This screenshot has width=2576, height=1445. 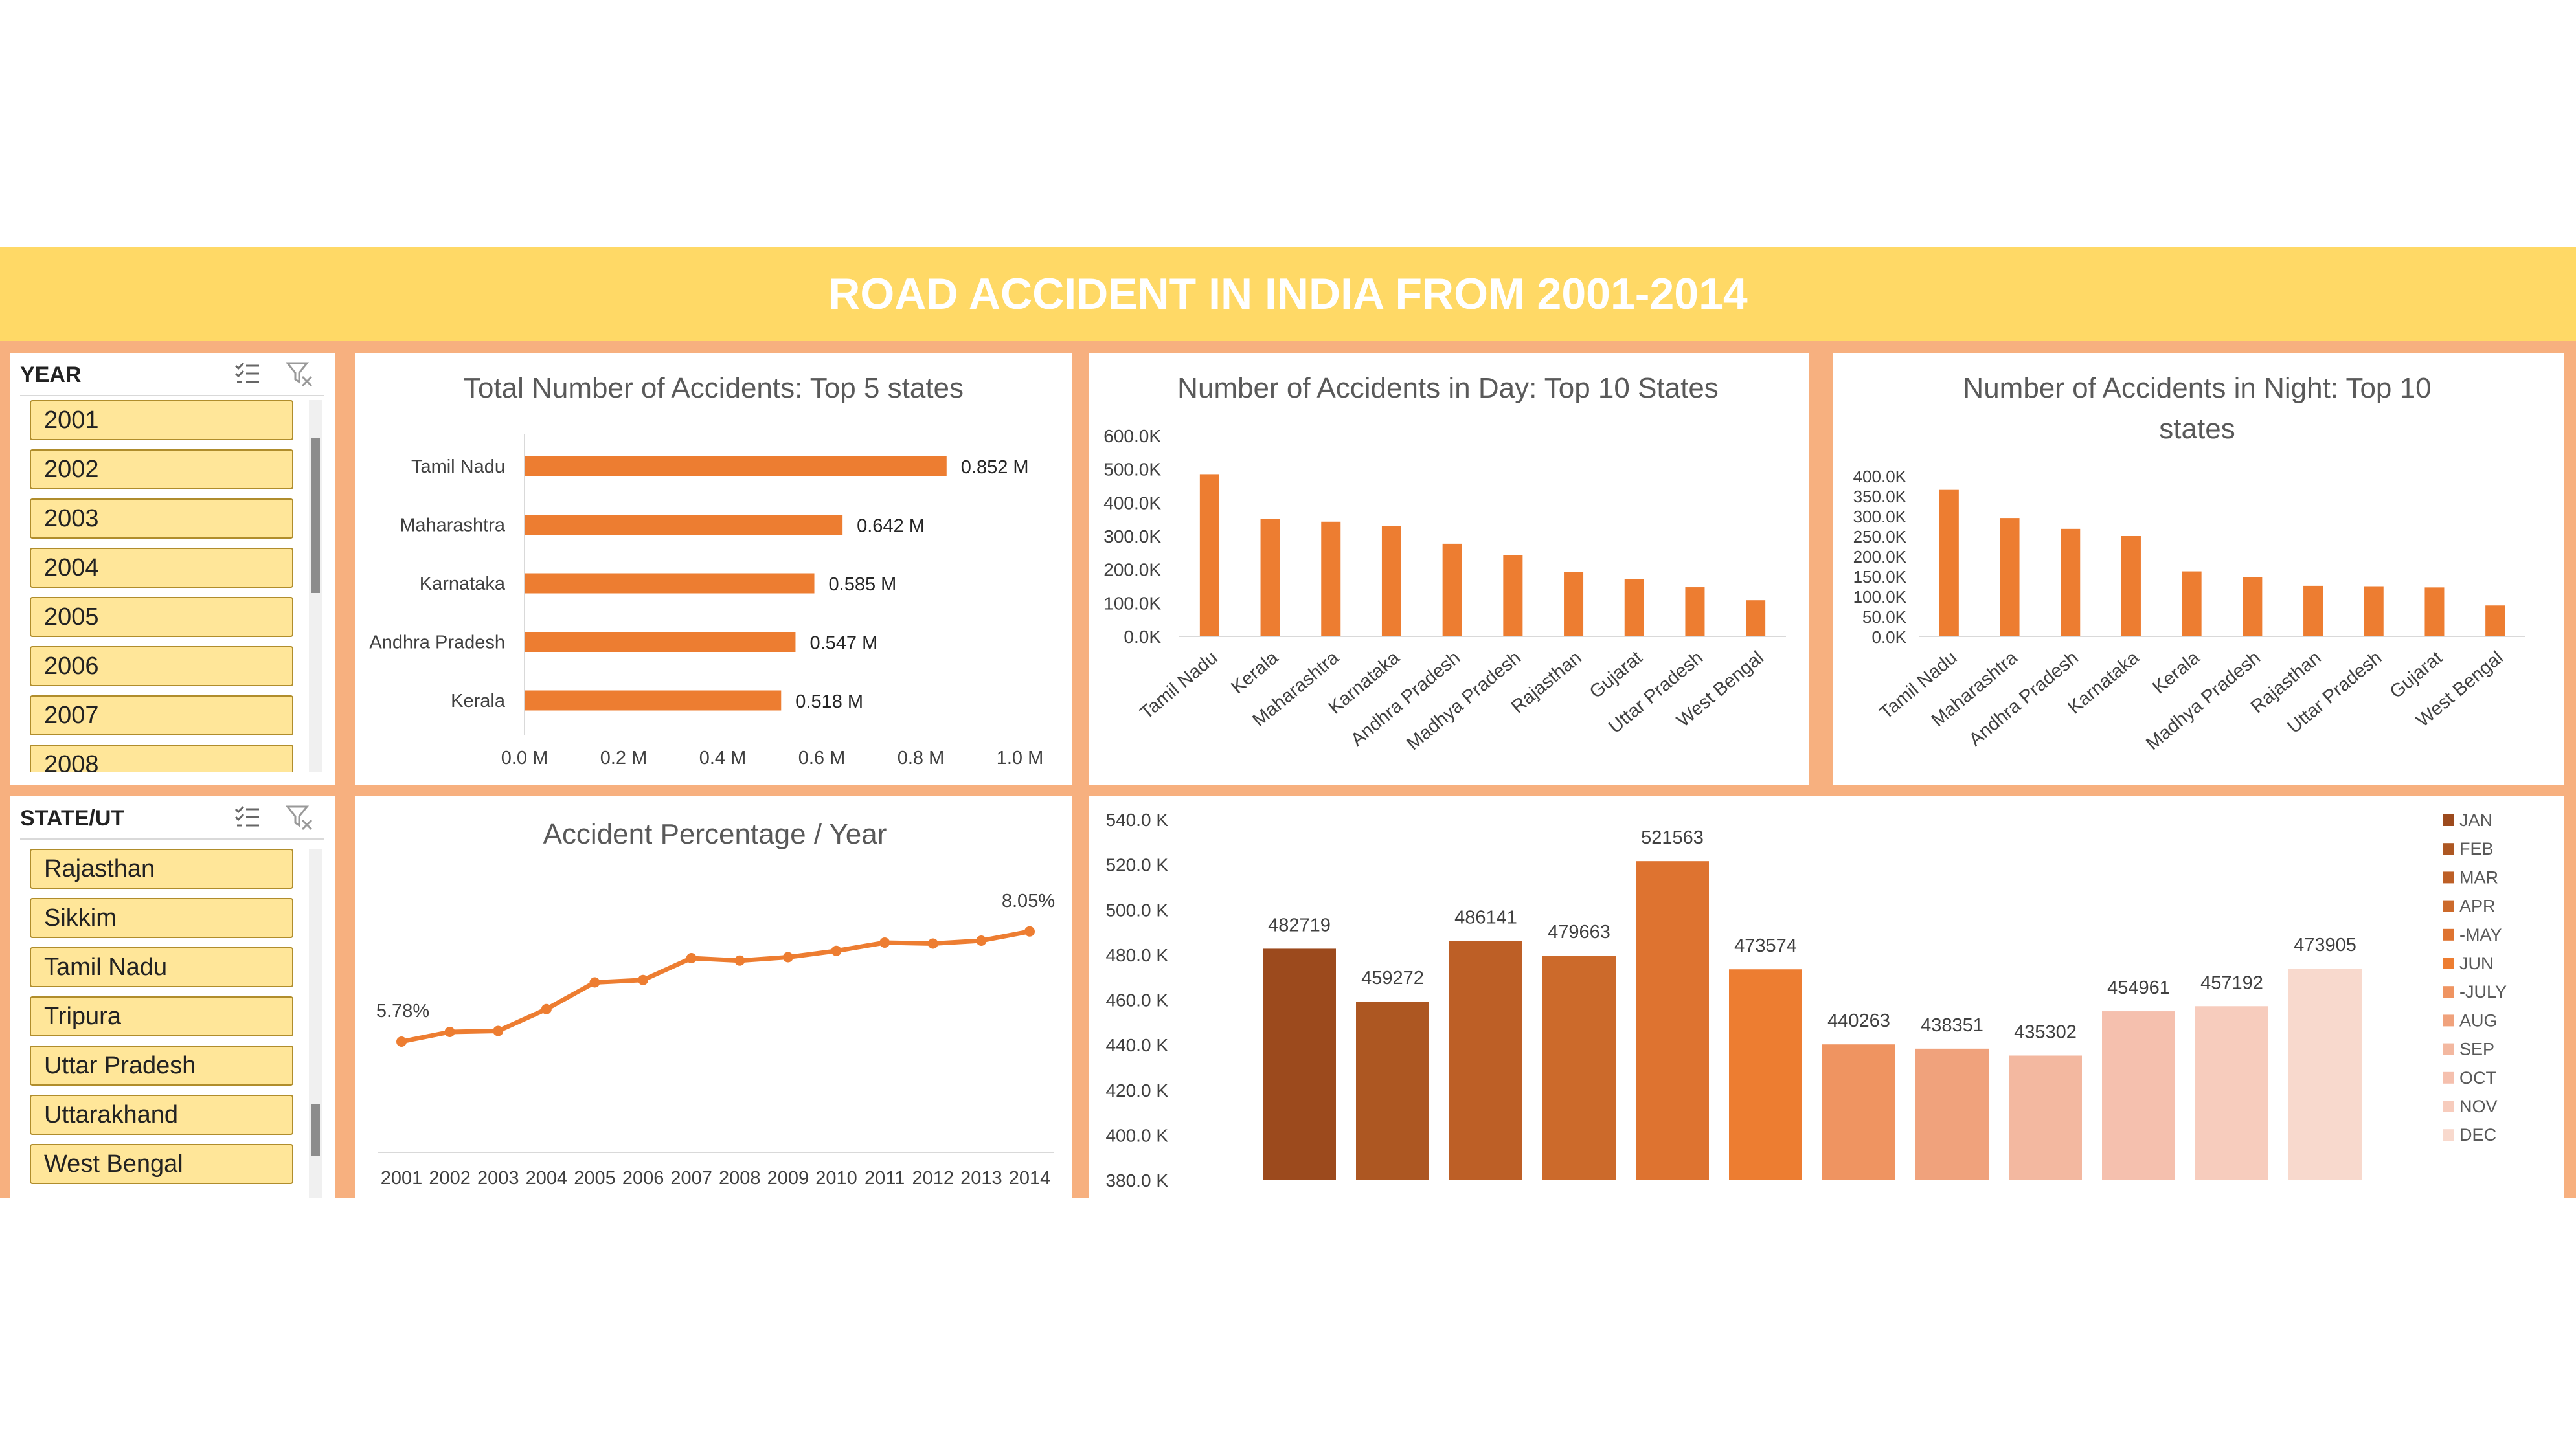 What do you see at coordinates (161, 1016) in the screenshot?
I see `state-item-tripura: Tripura` at bounding box center [161, 1016].